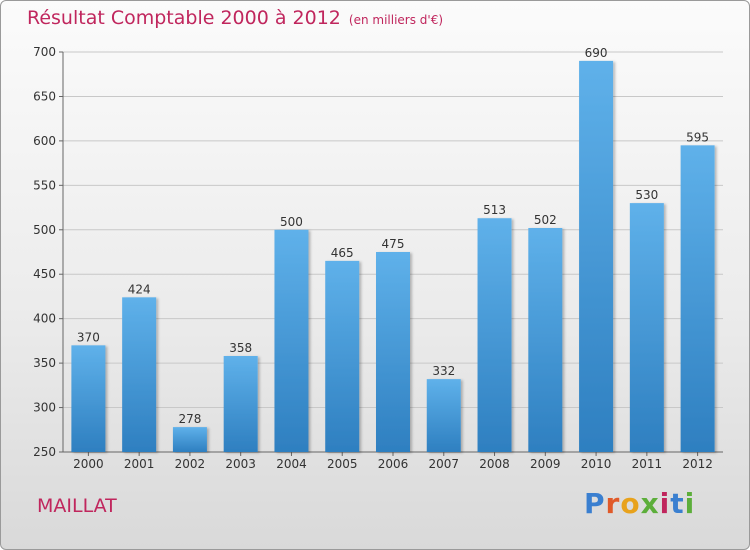  I want to click on logo-letter: P, so click(595, 503).